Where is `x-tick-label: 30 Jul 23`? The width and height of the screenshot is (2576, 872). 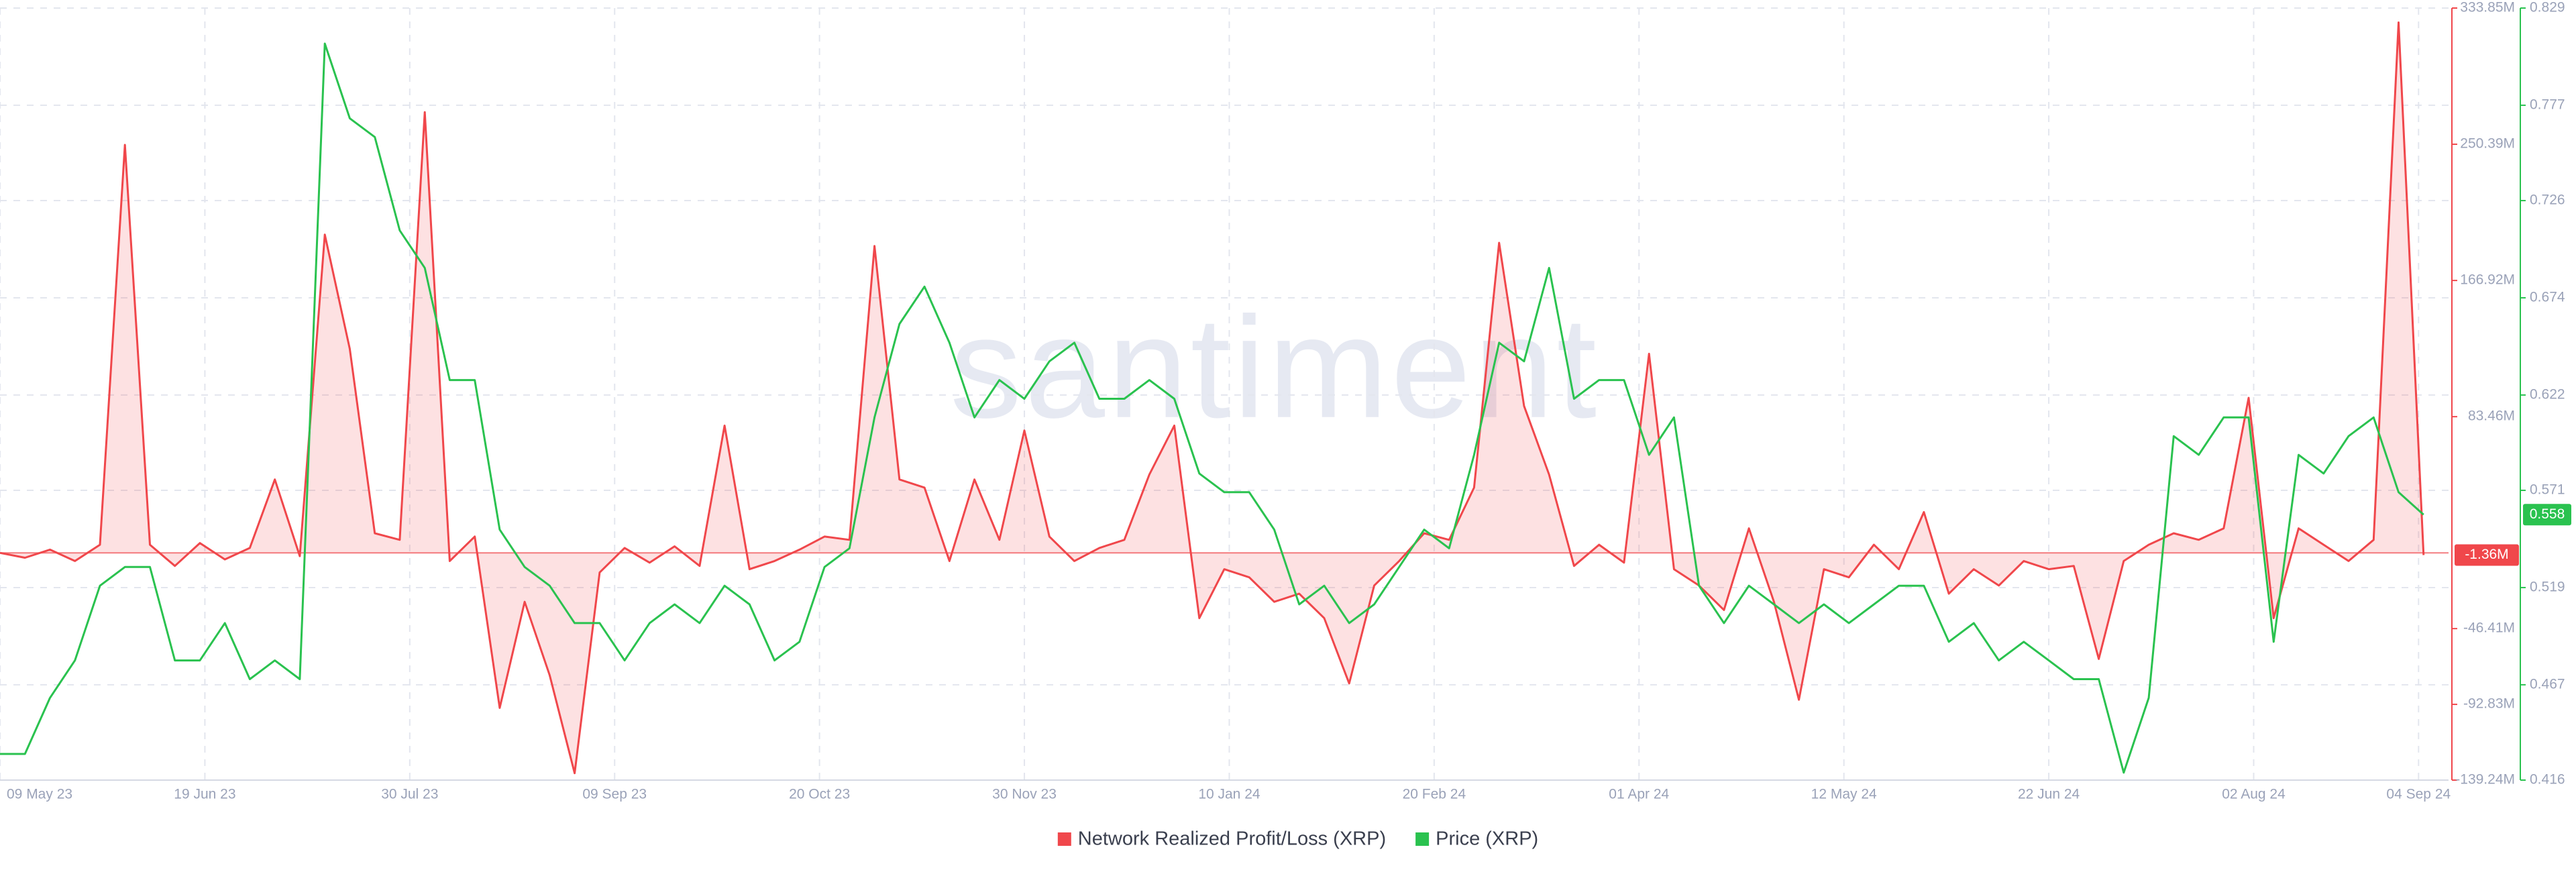 x-tick-label: 30 Jul 23 is located at coordinates (409, 795).